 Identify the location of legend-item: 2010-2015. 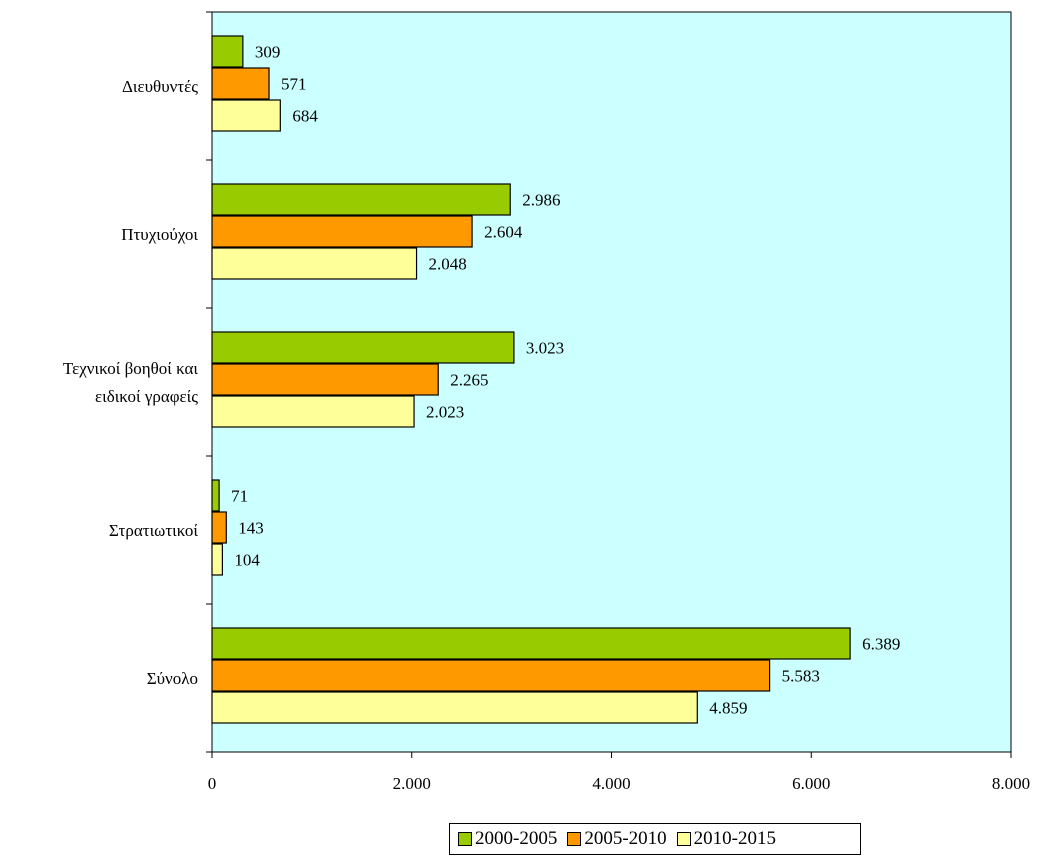
(726, 839).